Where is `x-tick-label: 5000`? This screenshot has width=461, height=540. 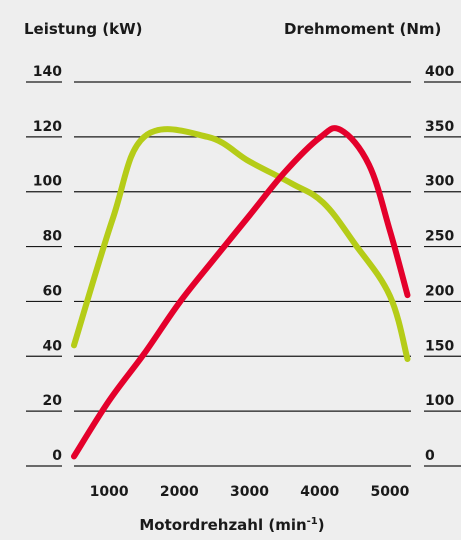 x-tick-label: 5000 is located at coordinates (389, 492).